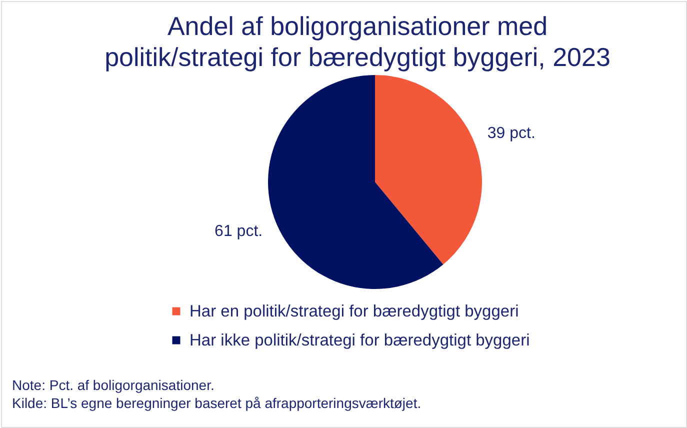  What do you see at coordinates (357, 41) in the screenshot?
I see `chart-title: Andel af boligorganisationer med politik/strategi for bæredygtigt byggeri, 2023` at bounding box center [357, 41].